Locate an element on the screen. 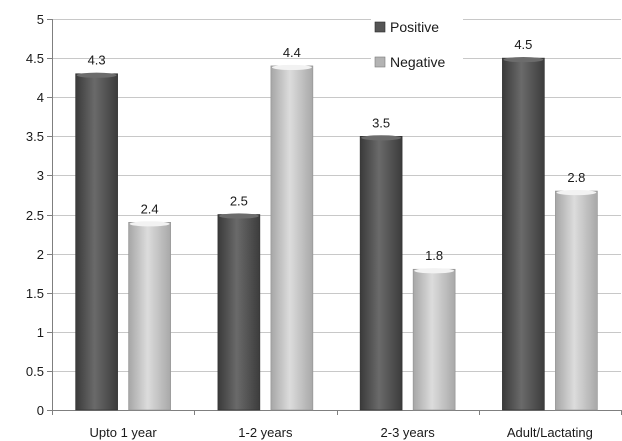  data-label-positive-3: 4.5 is located at coordinates (523, 44).